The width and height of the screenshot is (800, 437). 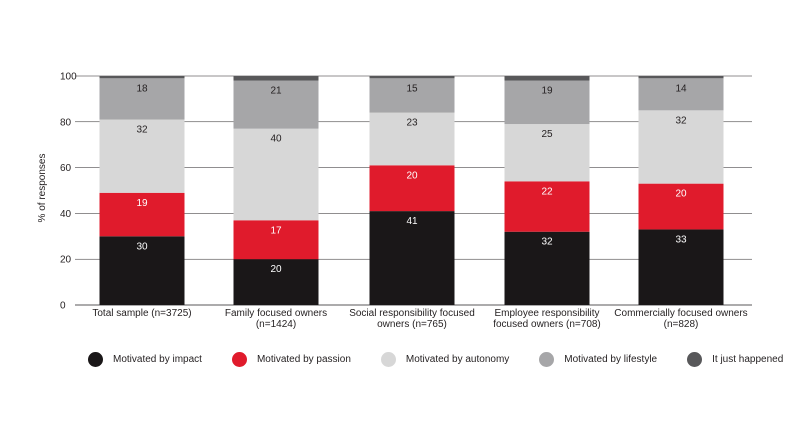 I want to click on legend-item: Motivated by lifestyle, so click(x=598, y=359).